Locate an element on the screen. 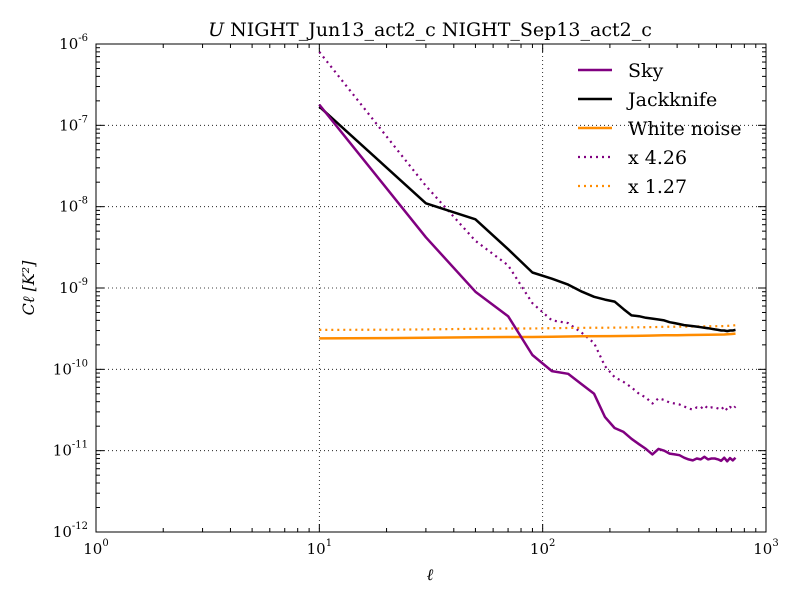 This screenshot has height=600, width=800. y-tick-label: 10⁻⁶ is located at coordinates (73, 43).